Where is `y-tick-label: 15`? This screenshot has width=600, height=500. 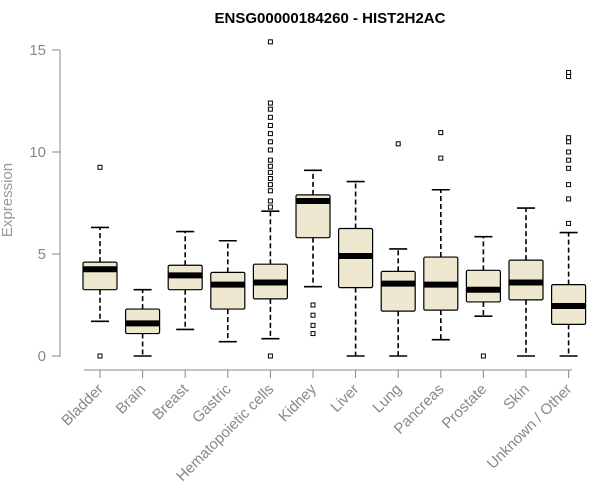
y-tick-label: 15 is located at coordinates (37, 50).